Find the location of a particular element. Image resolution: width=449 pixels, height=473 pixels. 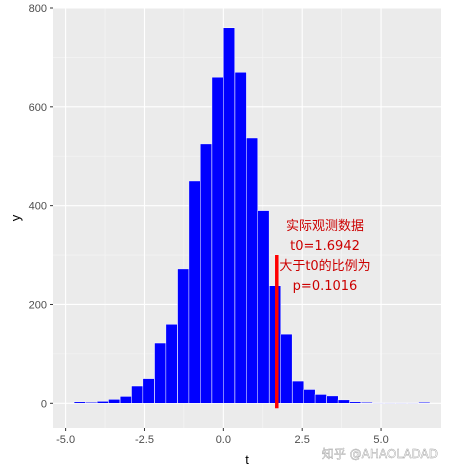

annotation-line: p=0.1016 is located at coordinates (325, 286).